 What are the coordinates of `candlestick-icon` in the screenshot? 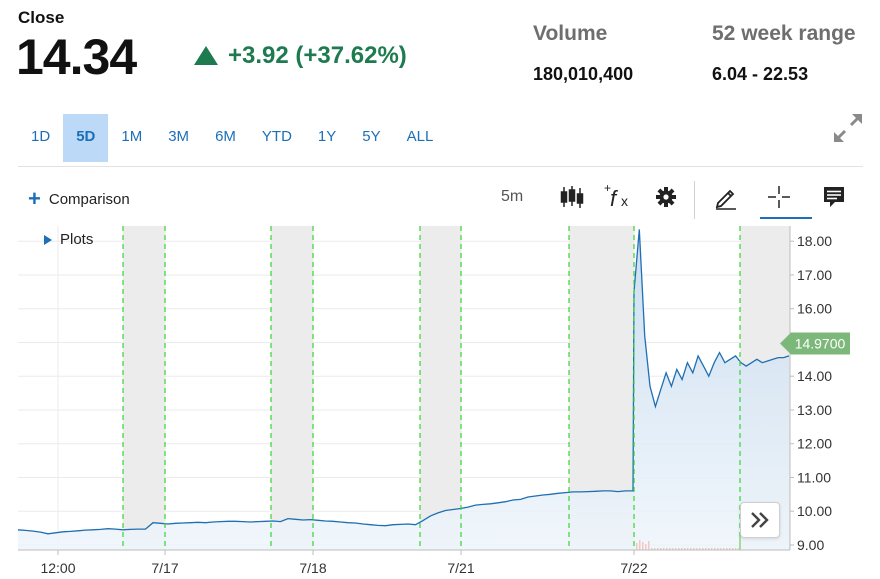 It's located at (572, 197).